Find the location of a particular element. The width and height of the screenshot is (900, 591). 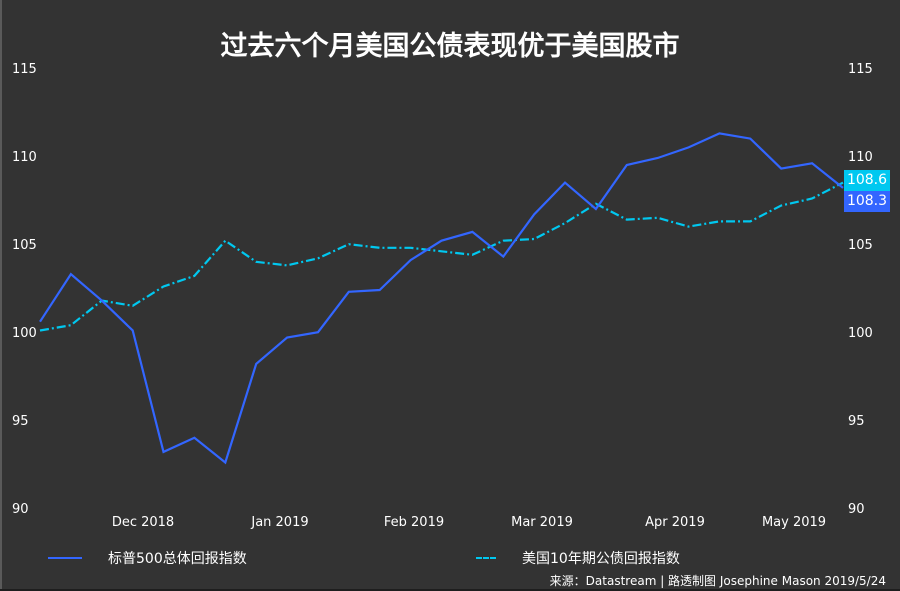

chart-title: 过去六个月美国公债表现优于美国股市 is located at coordinates (450, 46).